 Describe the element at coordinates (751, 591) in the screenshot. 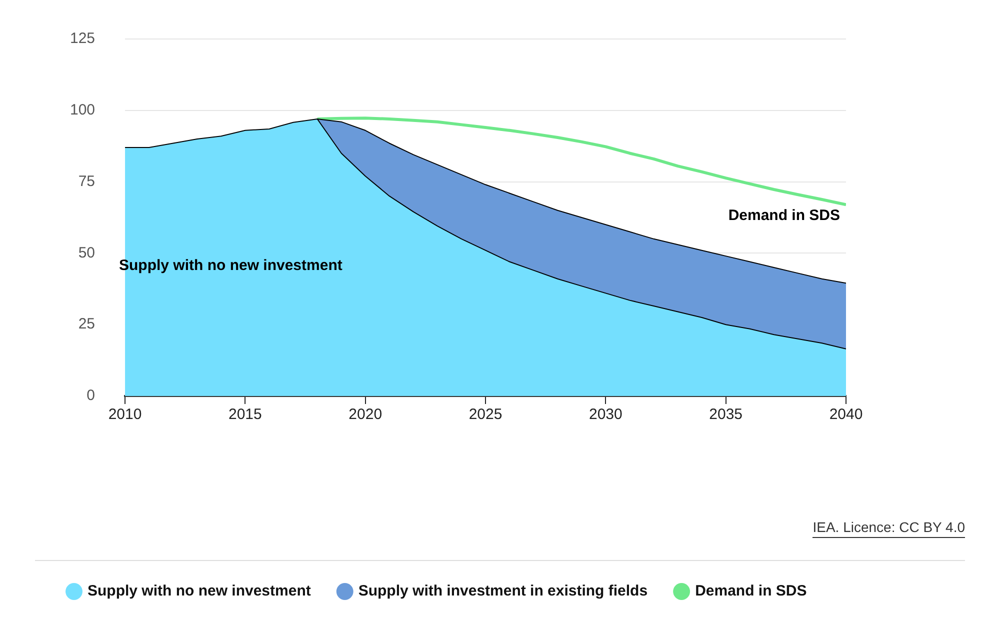

I see `legend-label: Demand in SDS` at that location.